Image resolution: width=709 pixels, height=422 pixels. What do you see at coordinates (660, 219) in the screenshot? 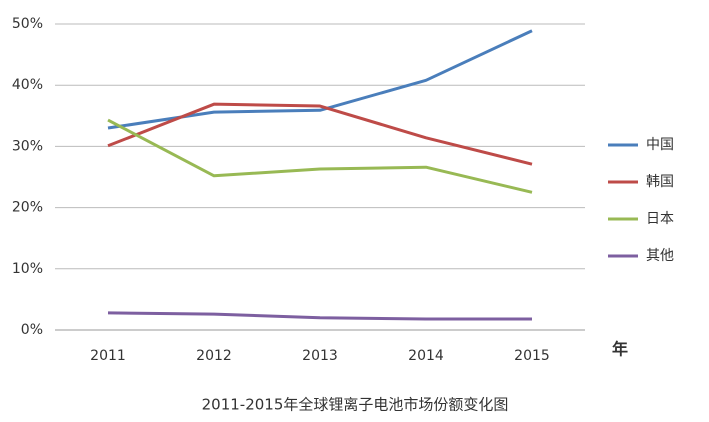
I see `legend-label: 日本` at bounding box center [660, 219].